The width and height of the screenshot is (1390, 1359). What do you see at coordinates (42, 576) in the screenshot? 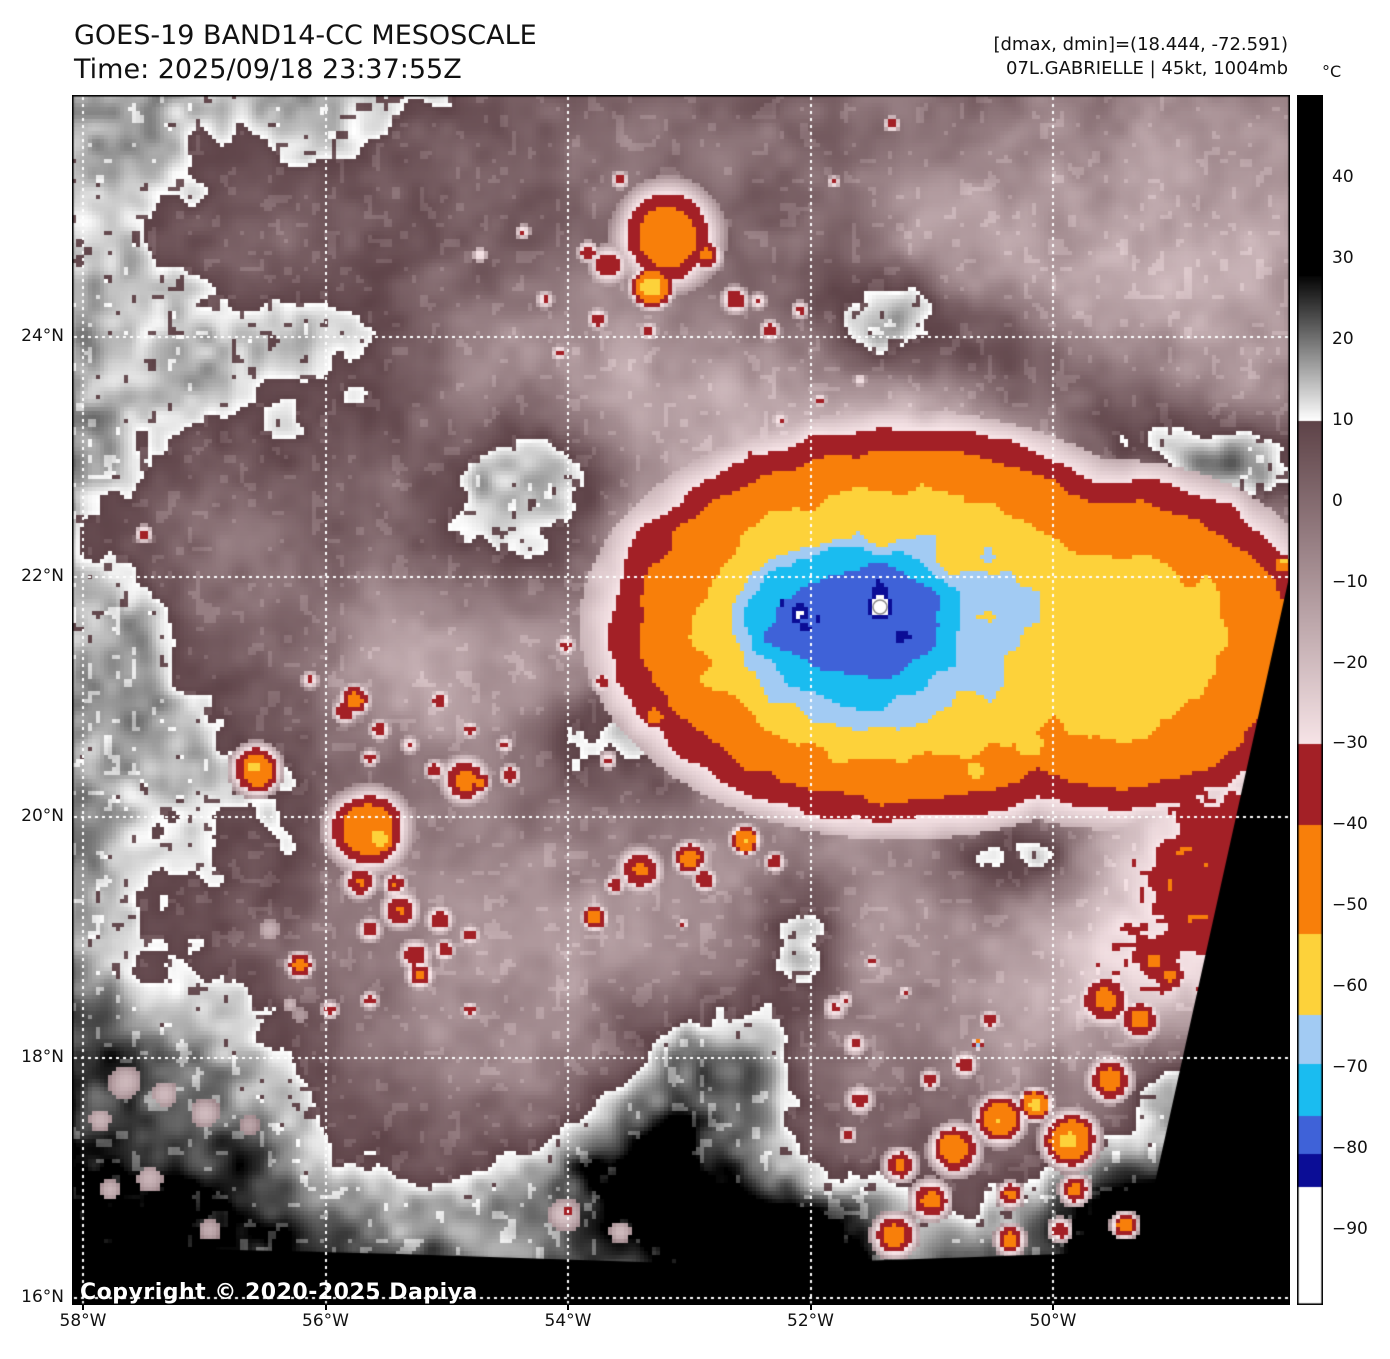
I see `lat-tick-label: 22°N` at bounding box center [42, 576].